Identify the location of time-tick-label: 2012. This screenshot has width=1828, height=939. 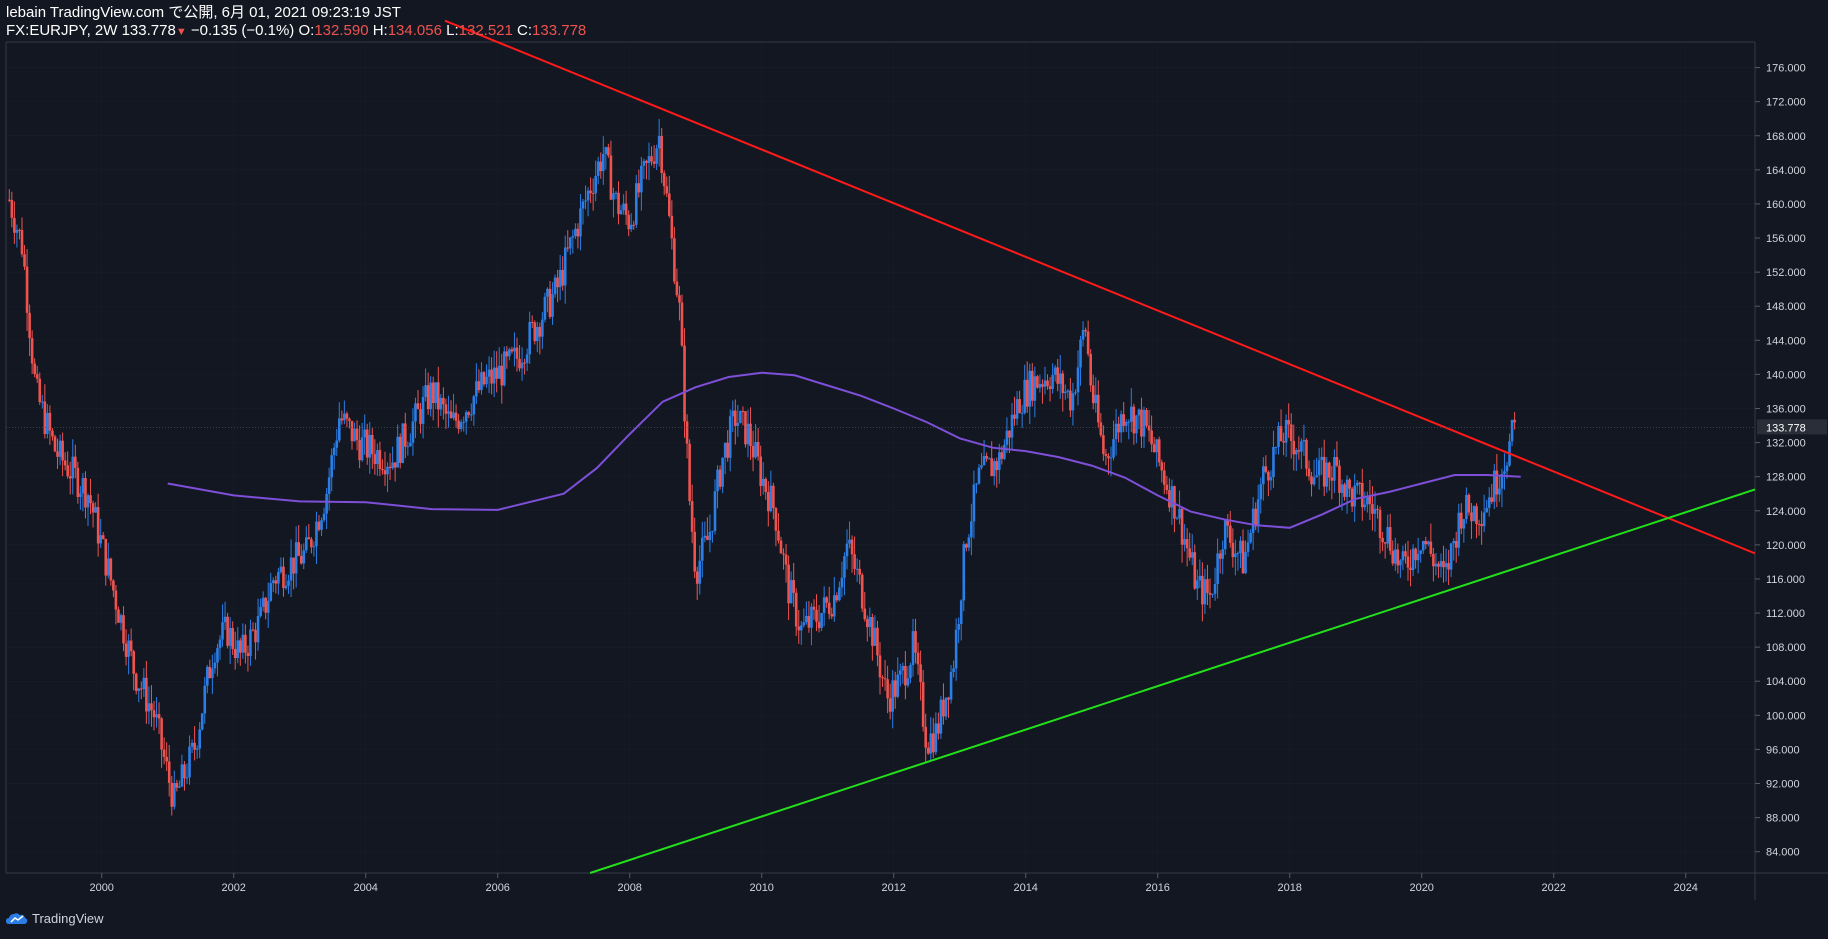
(893, 888).